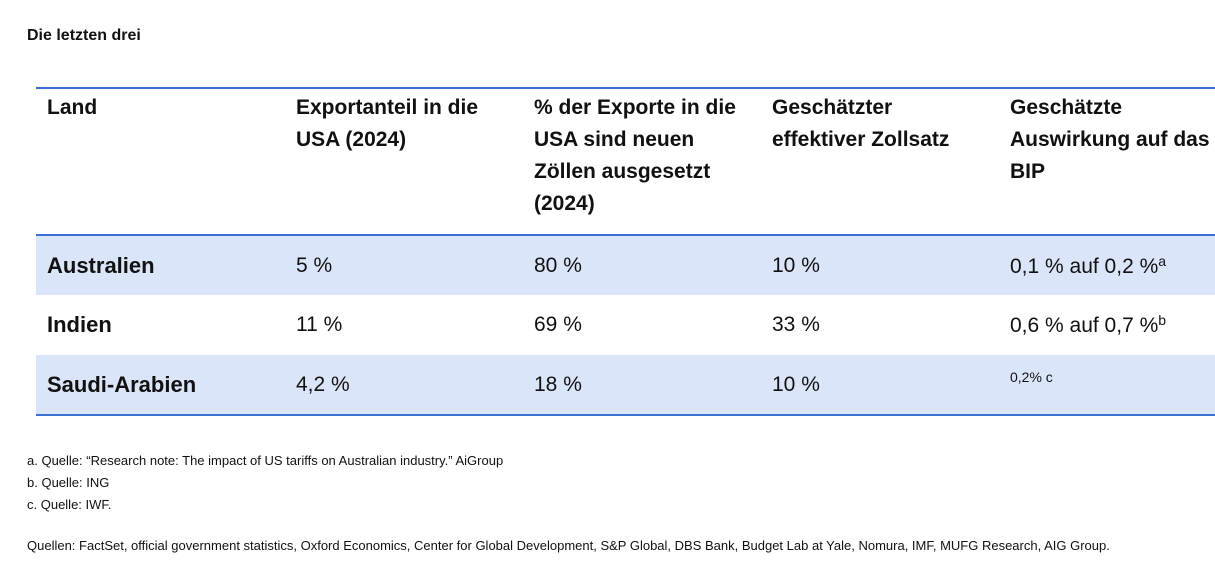 This screenshot has height=575, width=1215. Describe the element at coordinates (79, 324) in the screenshot. I see `row-label: Indien` at that location.